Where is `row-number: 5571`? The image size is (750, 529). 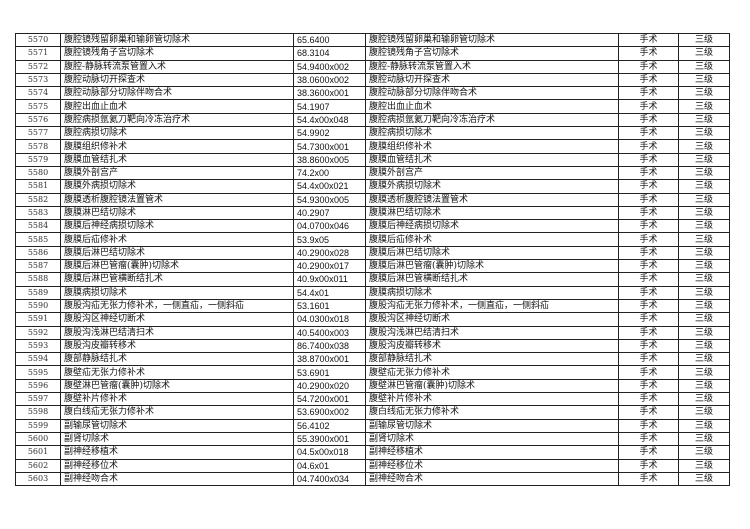
row-number: 5571 is located at coordinates (38, 53).